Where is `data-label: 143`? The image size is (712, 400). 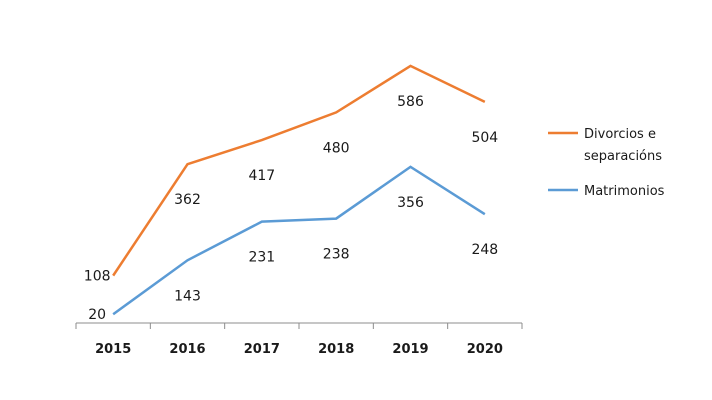 data-label: 143 is located at coordinates (187, 296).